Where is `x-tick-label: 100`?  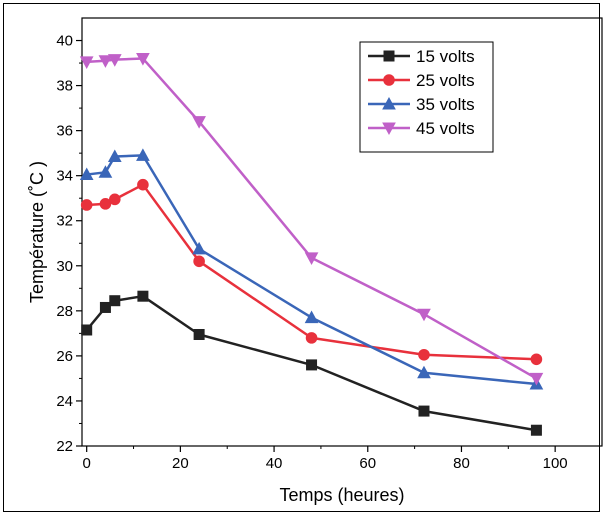
x-tick-label: 100 is located at coordinates (555, 463).